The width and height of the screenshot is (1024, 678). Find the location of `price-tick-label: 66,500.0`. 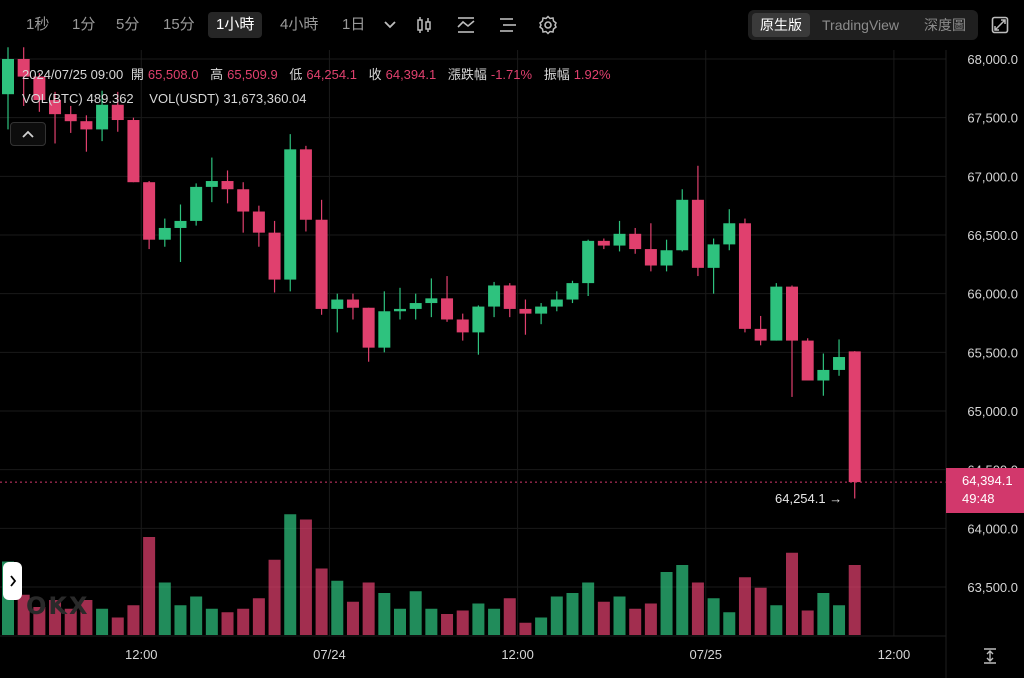

price-tick-label: 66,500.0 is located at coordinates (992, 235).